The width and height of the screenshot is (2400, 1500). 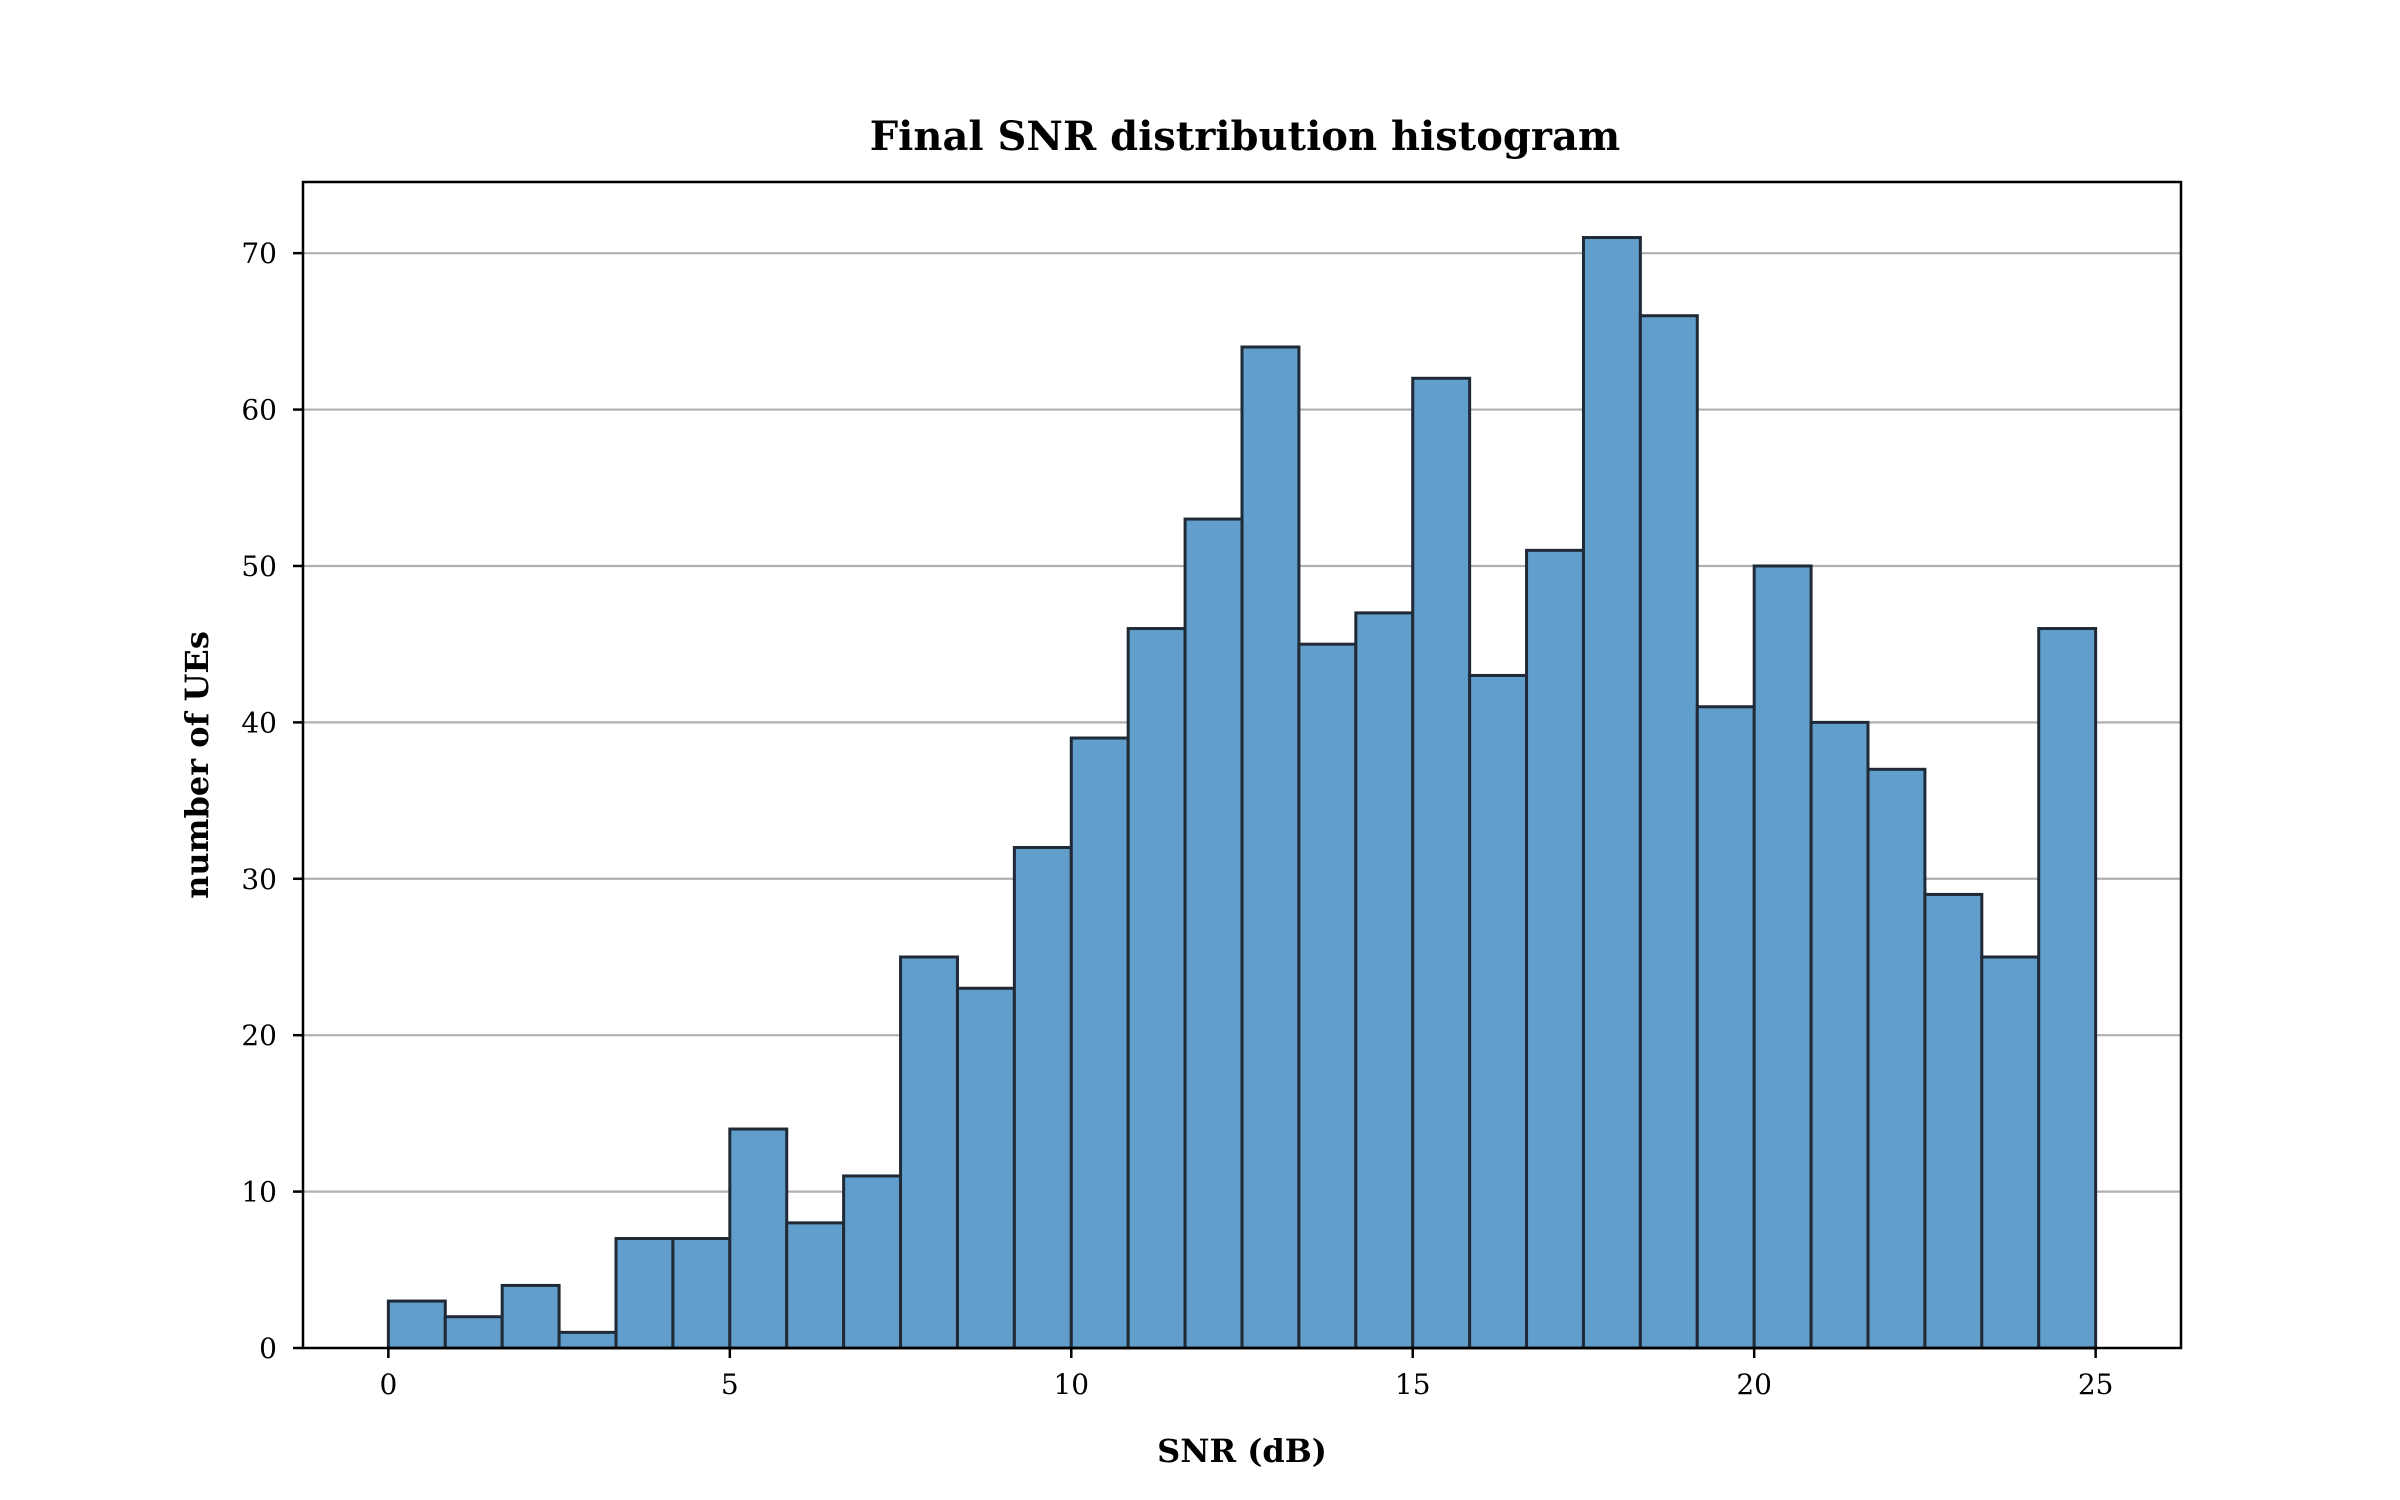 What do you see at coordinates (2096, 1384) in the screenshot?
I see `x-tick-label-5: 25` at bounding box center [2096, 1384].